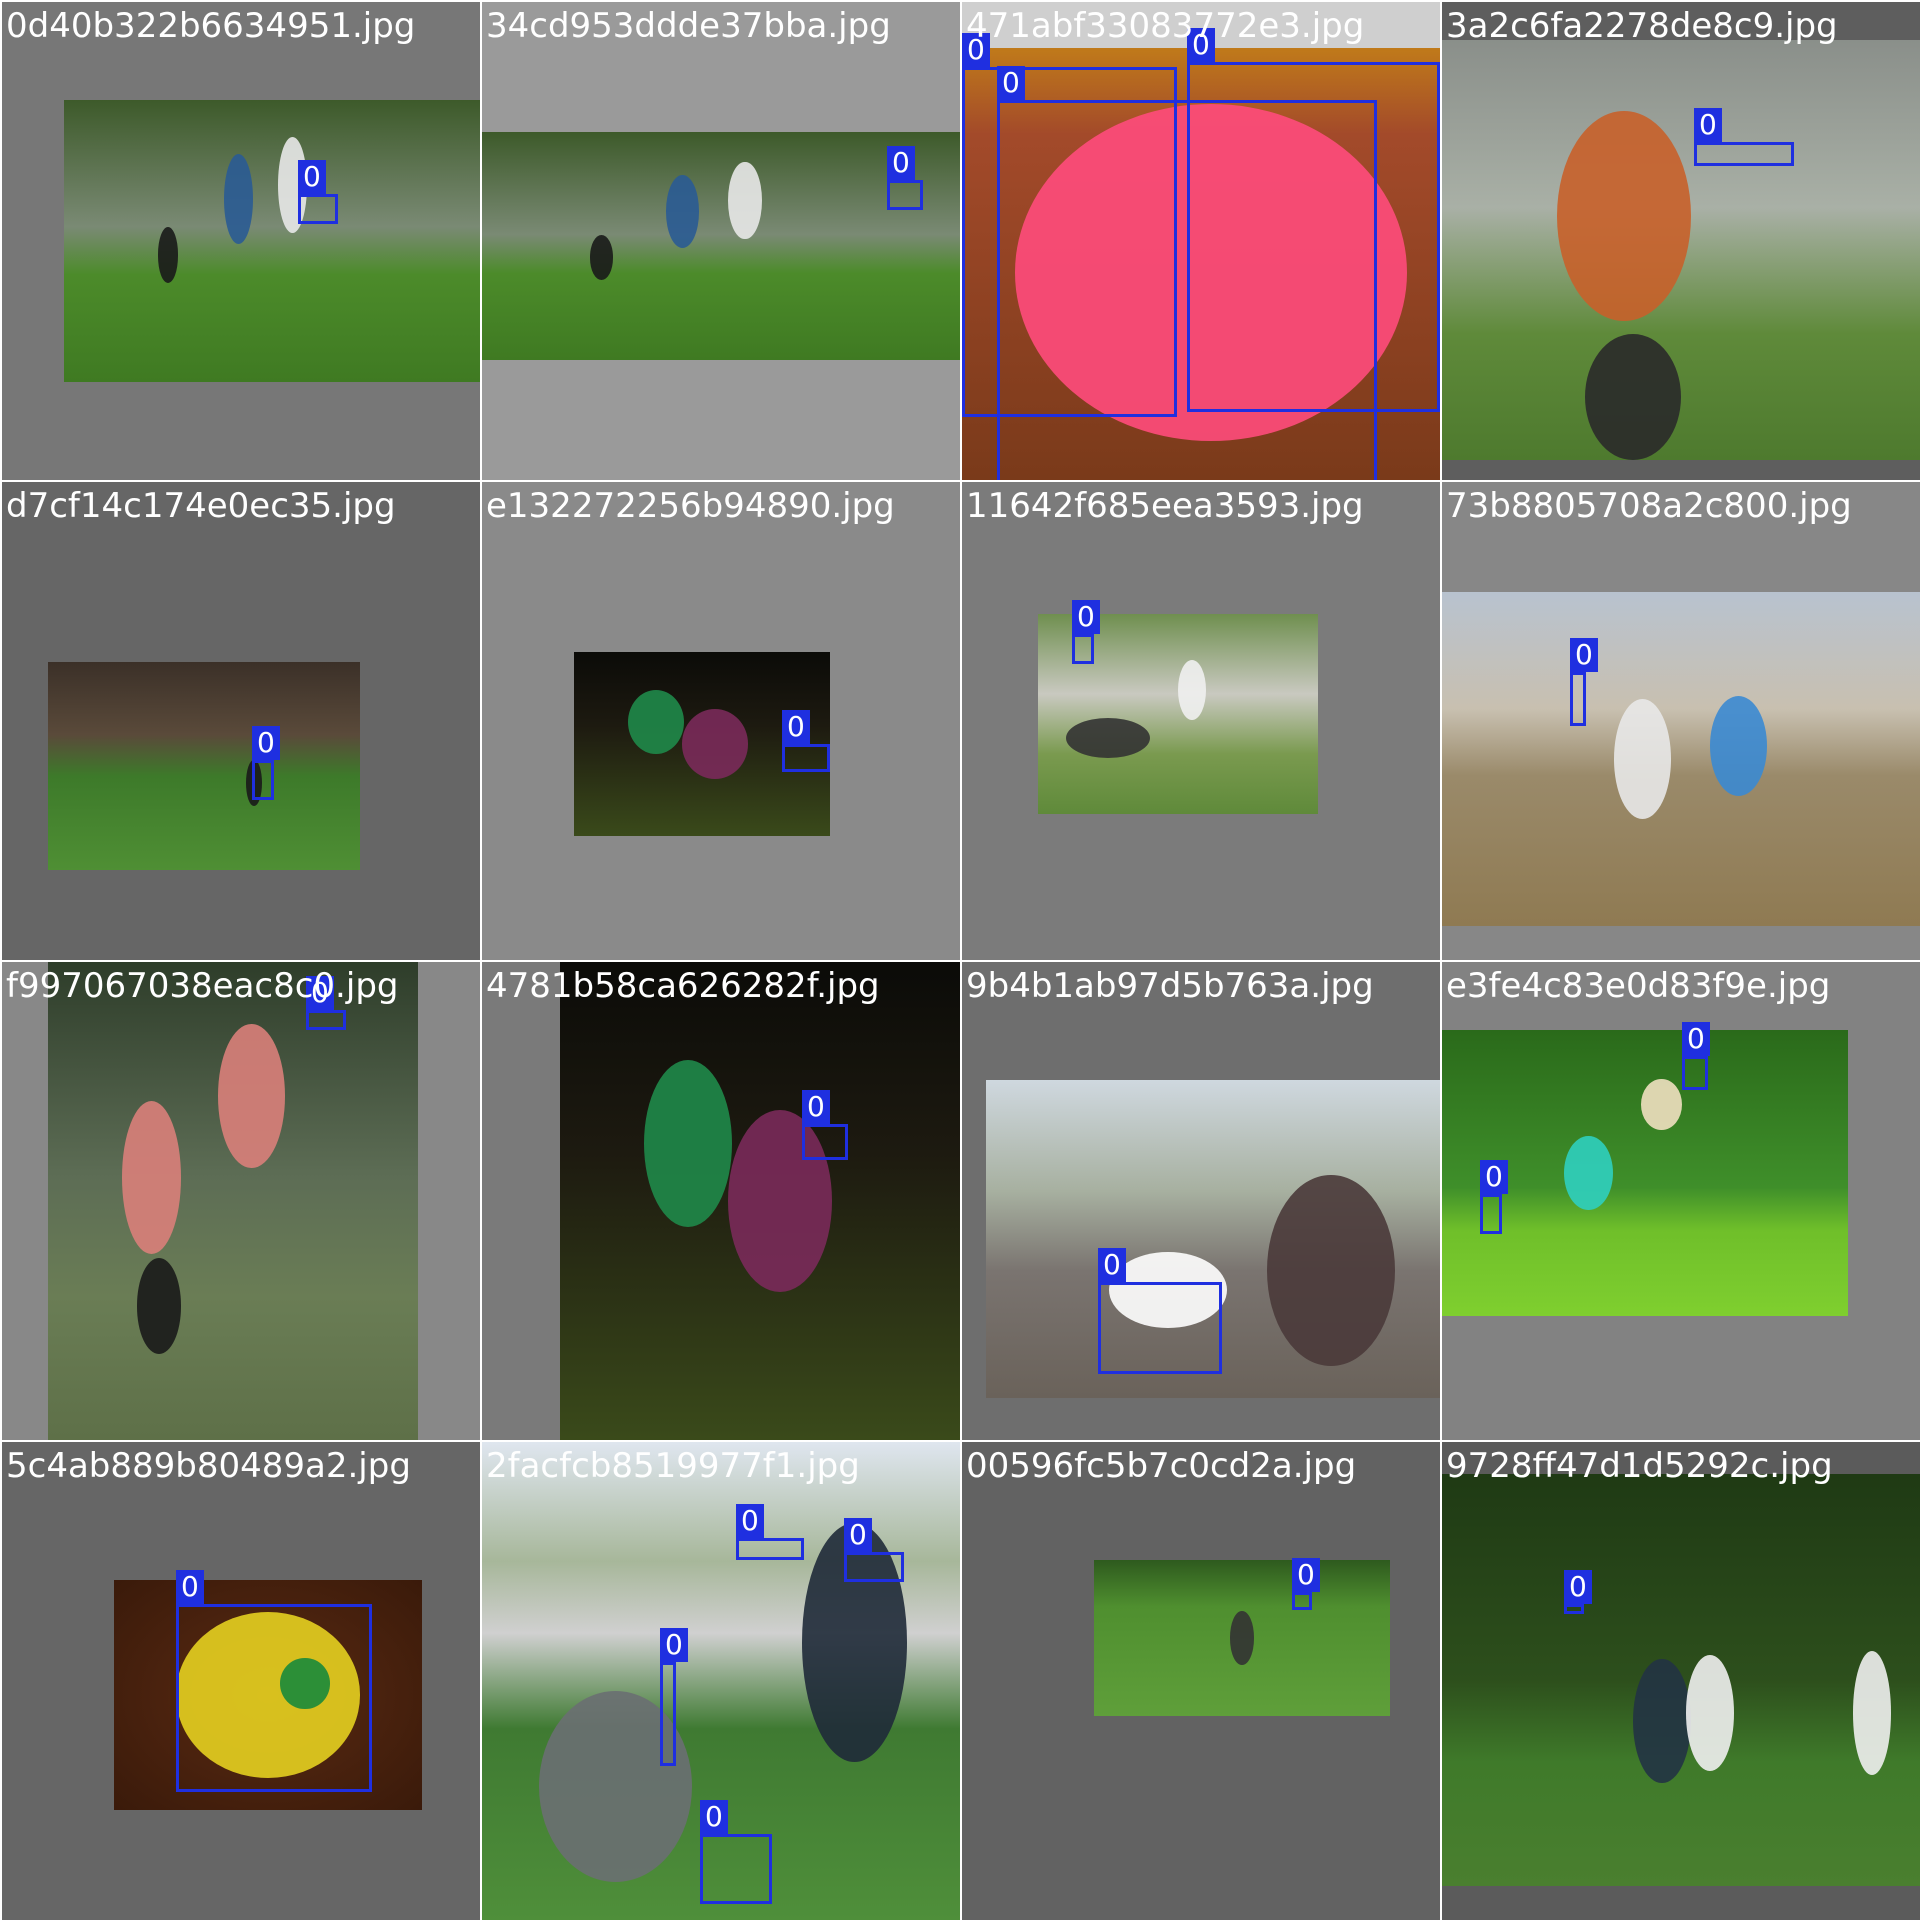 Image resolution: width=1920 pixels, height=1920 pixels. What do you see at coordinates (1165, 506) in the screenshot?
I see `tile-filename: 11642f685eea3593.jpg` at bounding box center [1165, 506].